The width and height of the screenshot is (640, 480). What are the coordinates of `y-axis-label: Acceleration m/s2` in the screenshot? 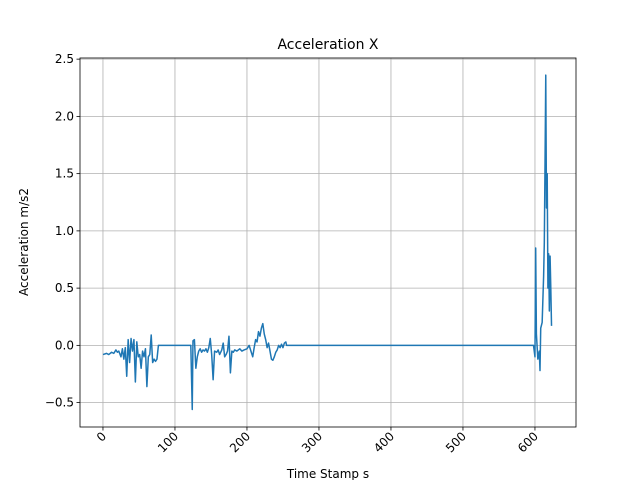 It's located at (24, 242).